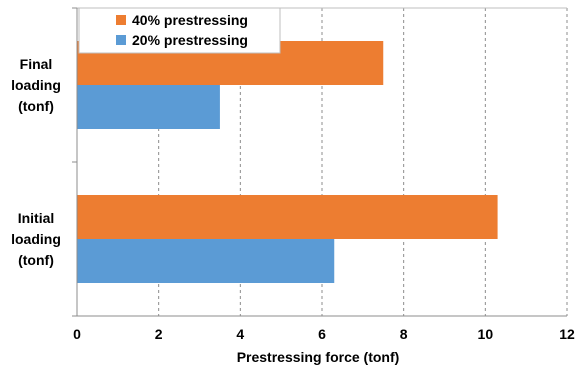 This screenshot has height=371, width=586. Describe the element at coordinates (404, 334) in the screenshot. I see `x-tick-label-4: 8` at that location.